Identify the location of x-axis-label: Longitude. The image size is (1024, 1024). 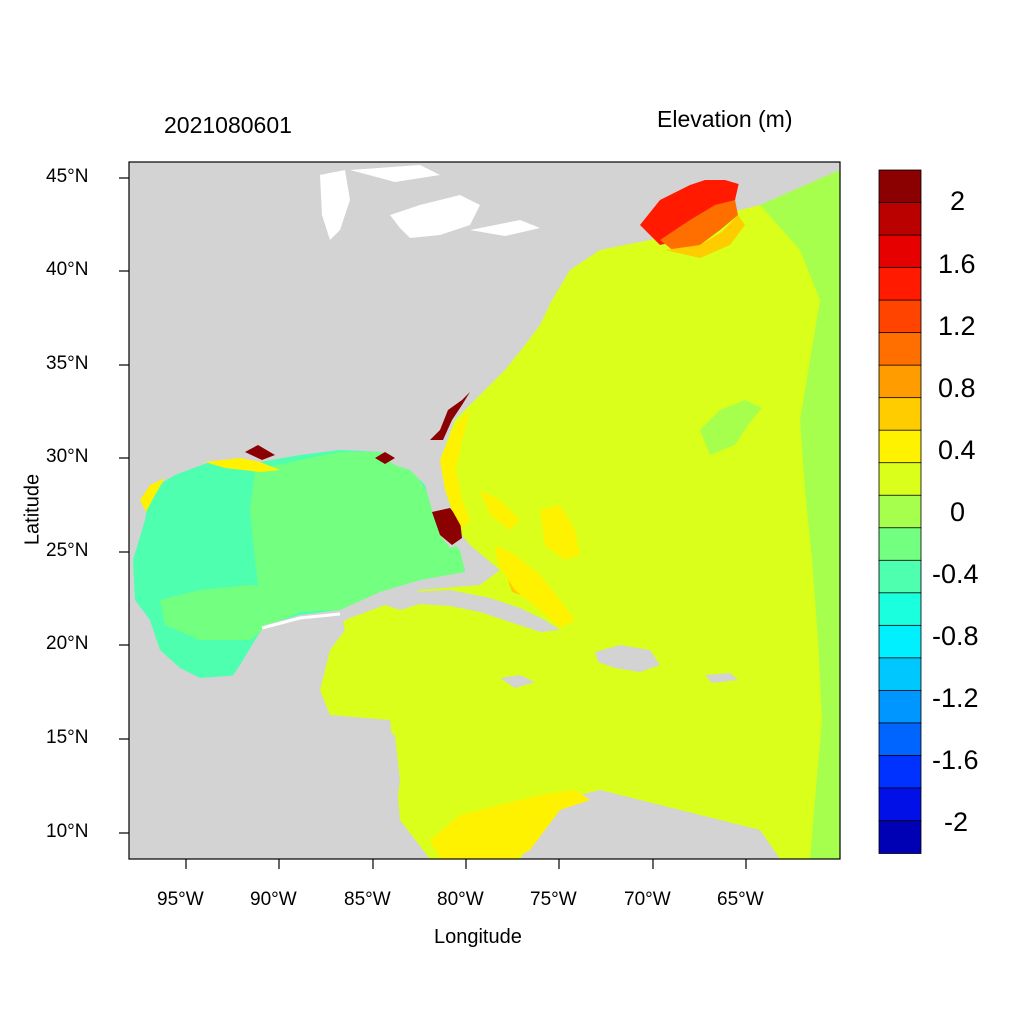
(478, 937).